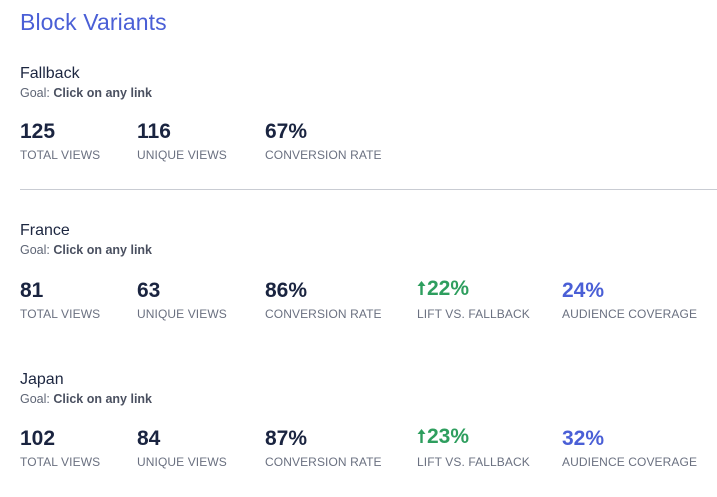  What do you see at coordinates (93, 22) in the screenshot?
I see `page-title: Block Variants` at bounding box center [93, 22].